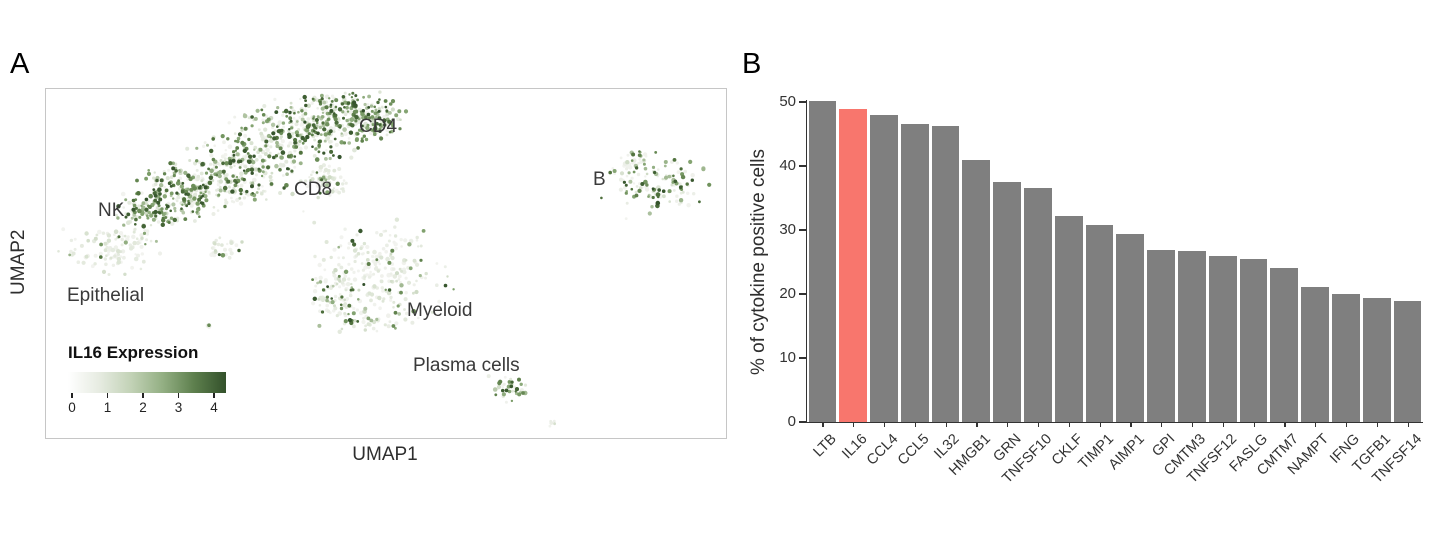  Describe the element at coordinates (913, 450) in the screenshot. I see `bar-label-ccl5: CCL5` at that location.